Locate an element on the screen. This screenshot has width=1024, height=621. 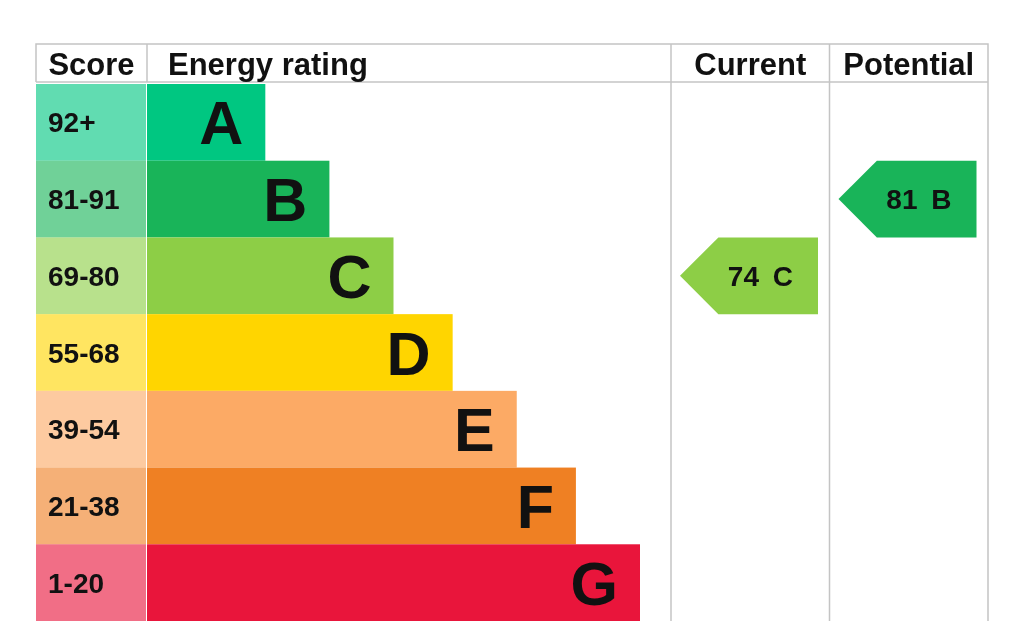
annotation: A is located at coordinates (221, 123).